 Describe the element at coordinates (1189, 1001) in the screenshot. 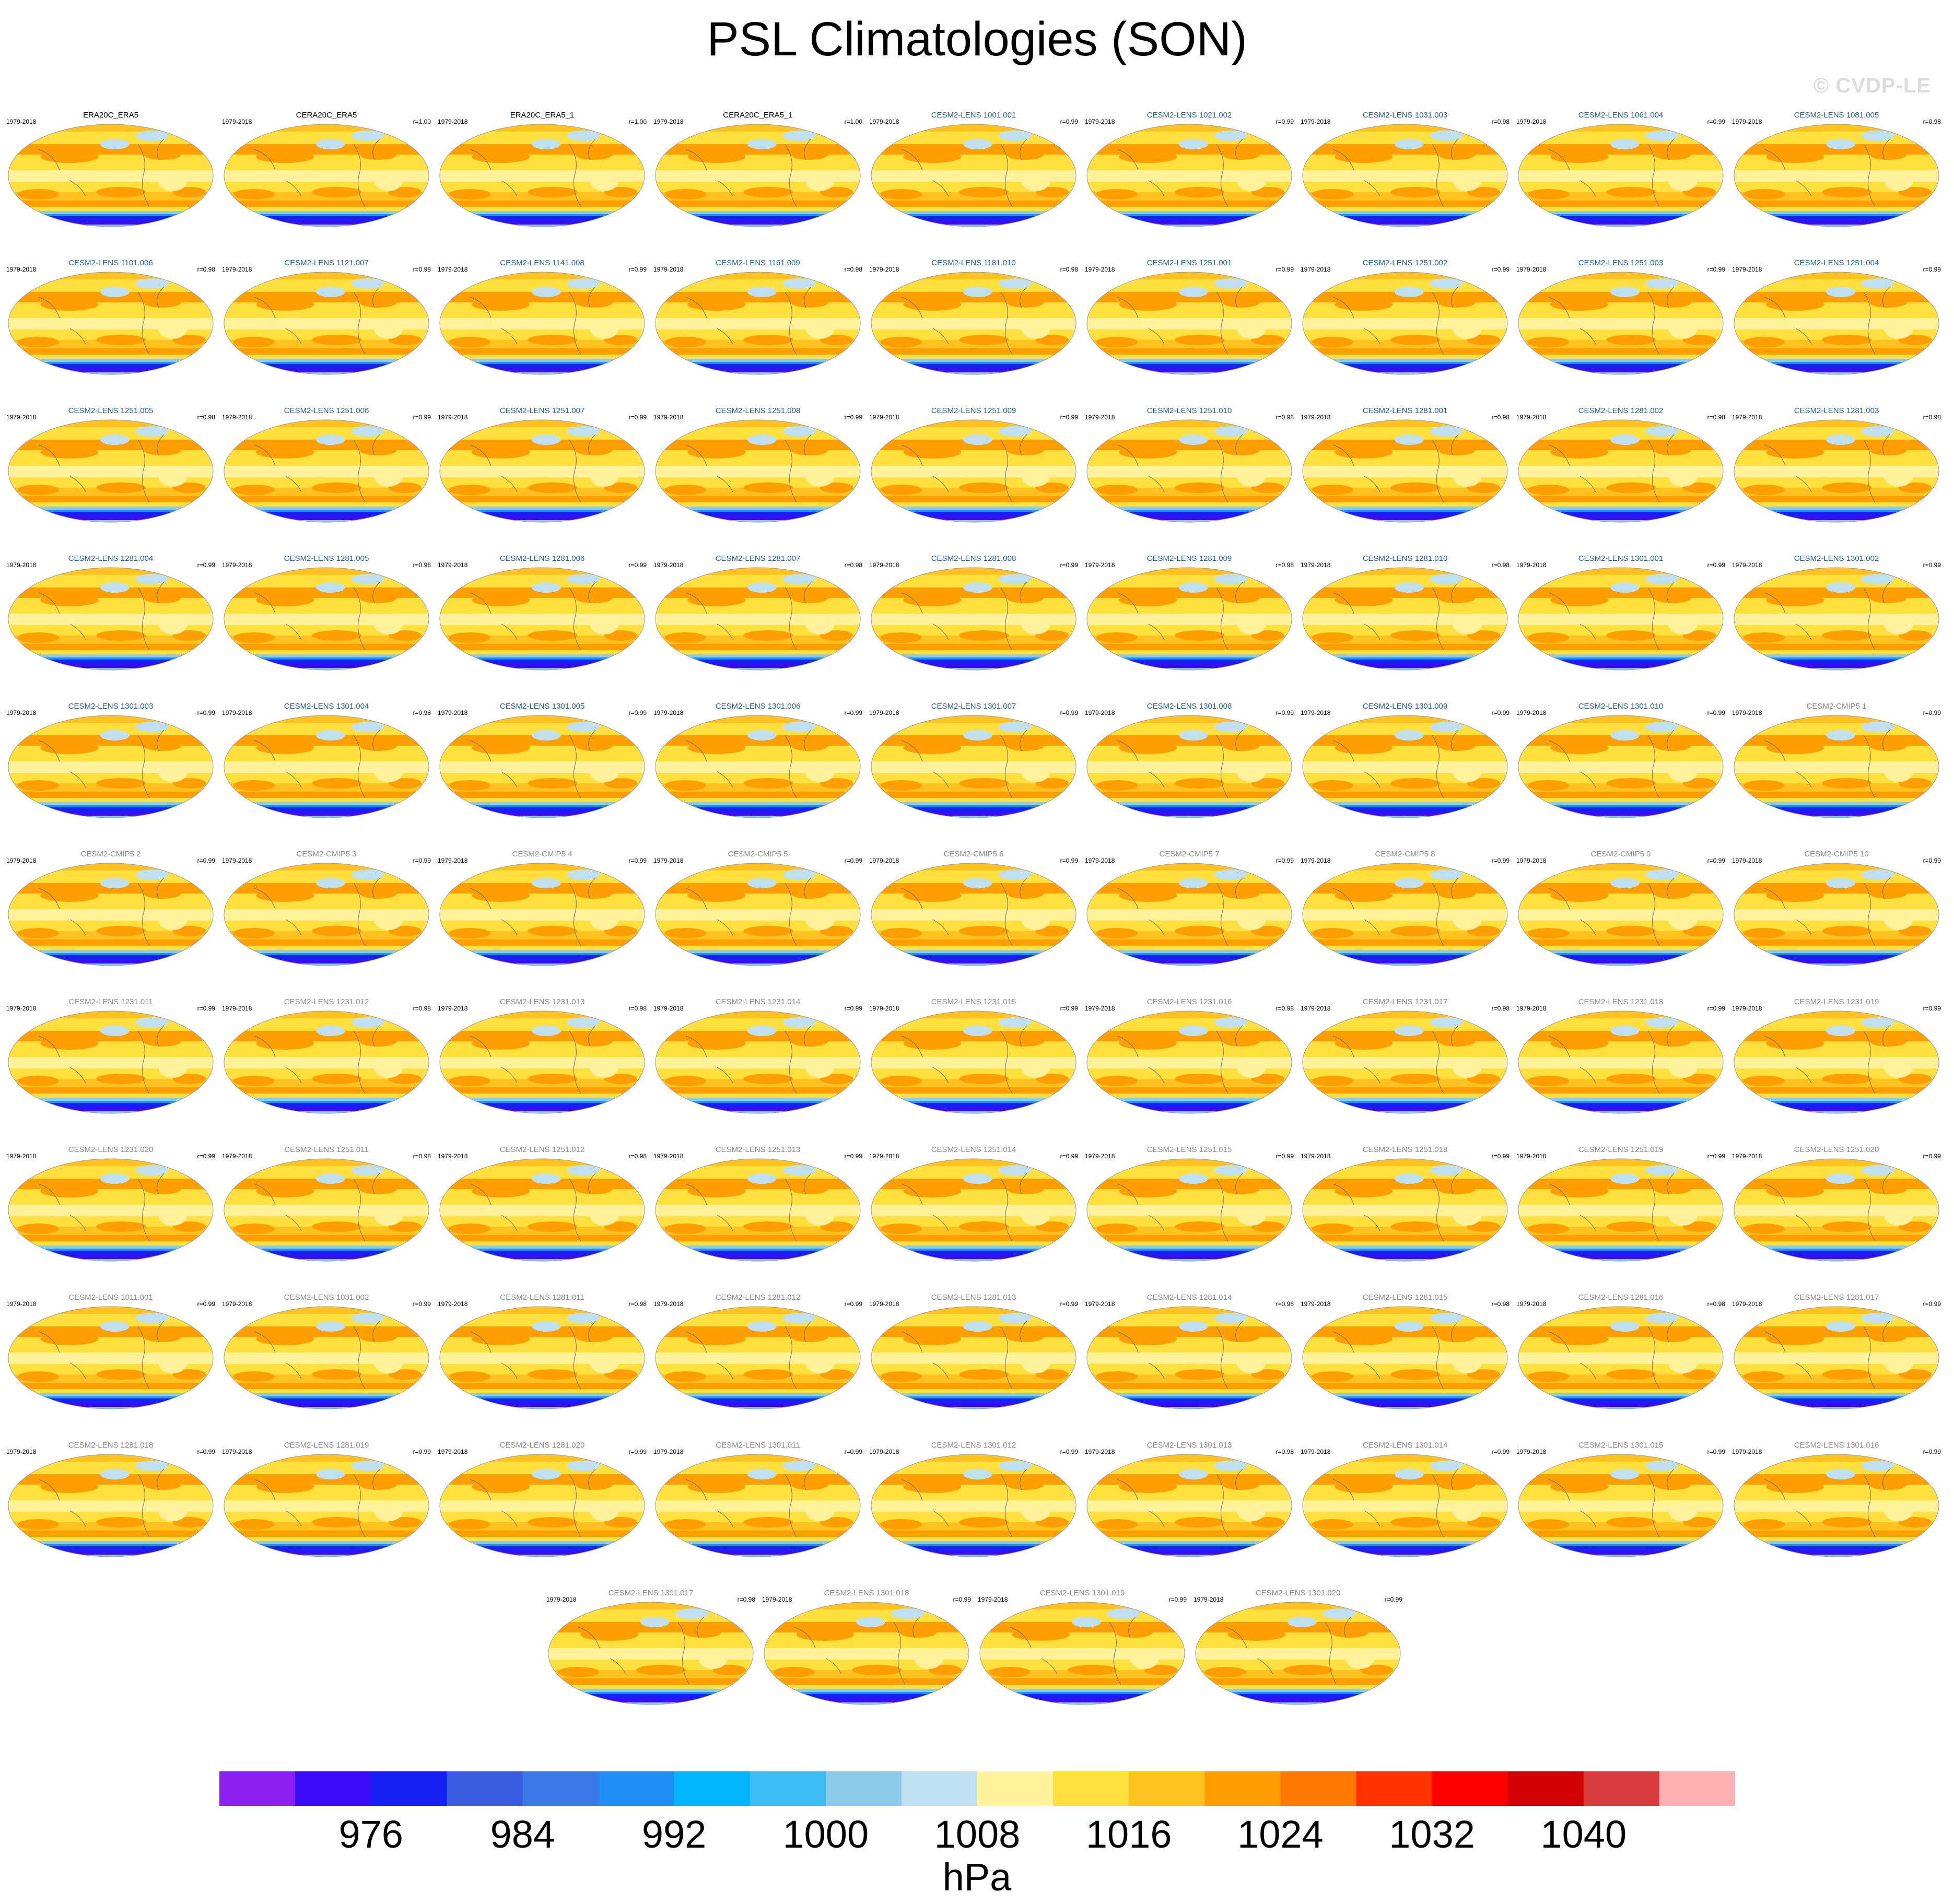

I see `panel-title: CESM2-LENS 1231.016` at that location.